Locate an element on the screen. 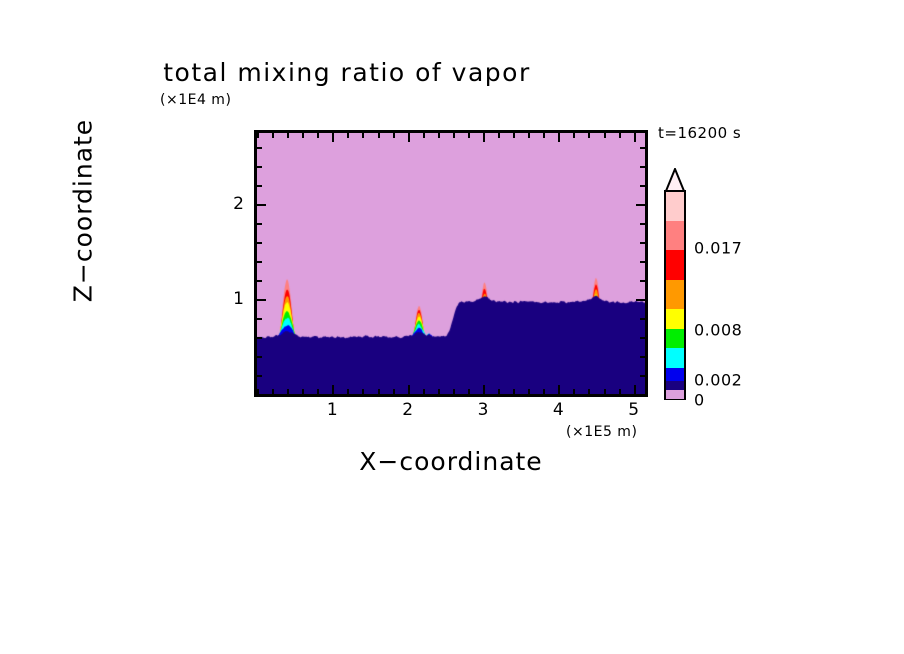 This screenshot has width=904, height=654. x-axis-title: X−coordinate is located at coordinates (451, 461).